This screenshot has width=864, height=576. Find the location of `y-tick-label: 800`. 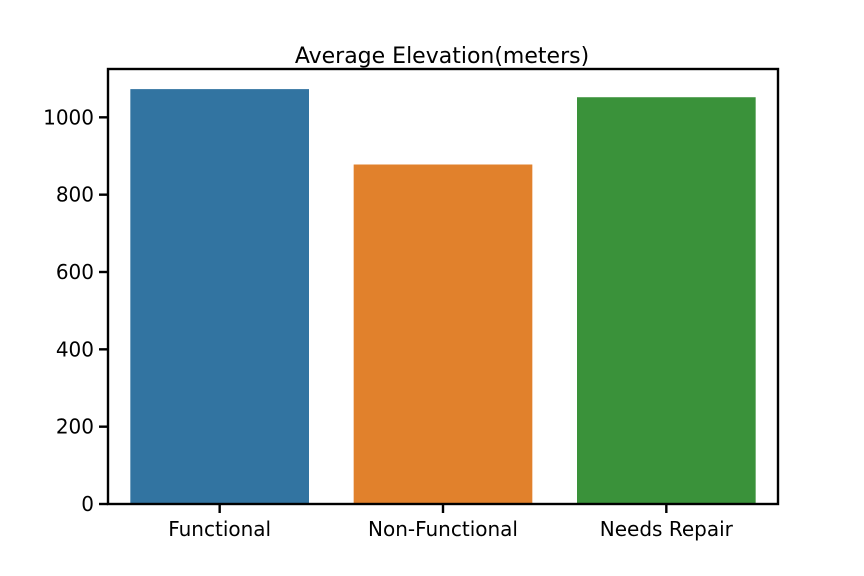

y-tick-label: 800 is located at coordinates (75, 195).